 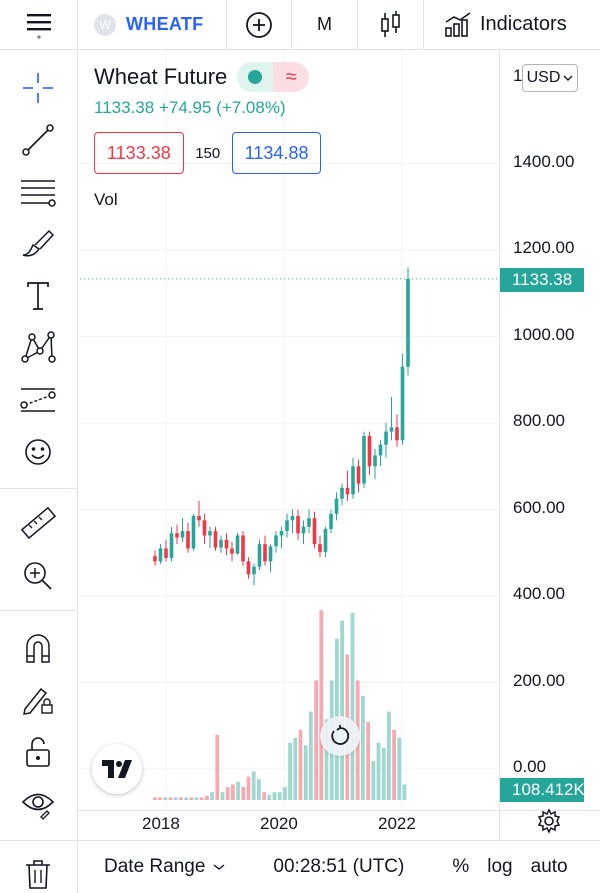 What do you see at coordinates (530, 766) in the screenshot?
I see `price-tick: 0.00` at bounding box center [530, 766].